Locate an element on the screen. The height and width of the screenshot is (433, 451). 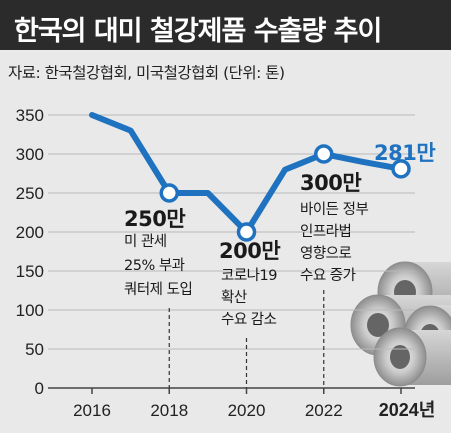
annotation-note: 미 관세 is located at coordinates (145, 241).